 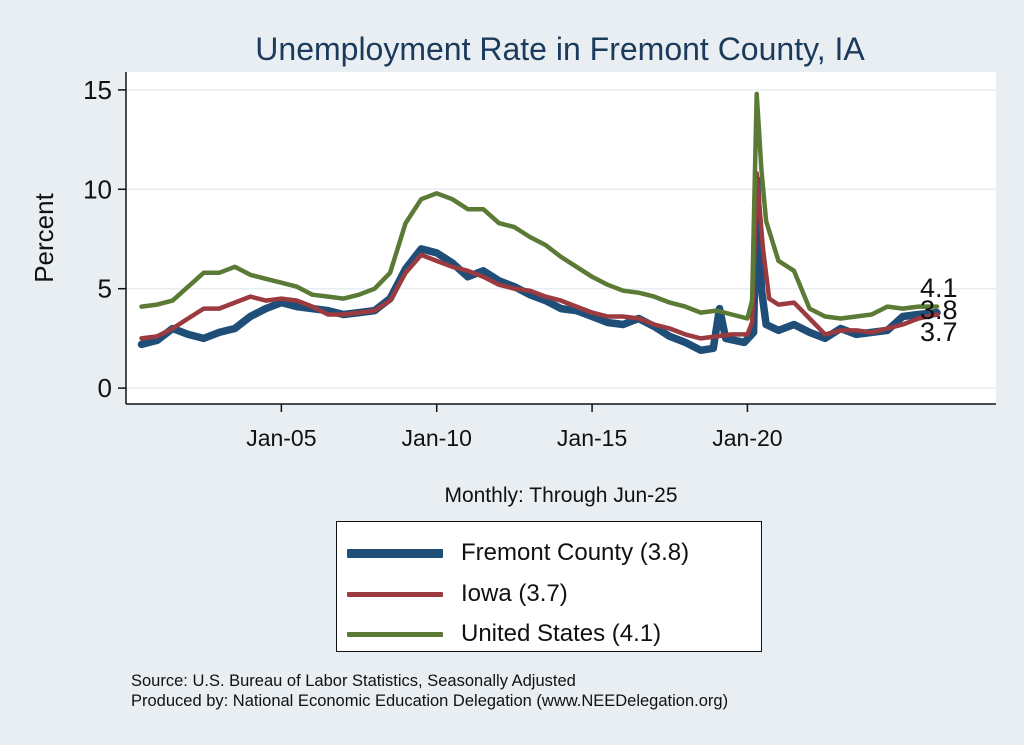 I want to click on legend-label-united-states: United States (4.1), so click(x=561, y=633).